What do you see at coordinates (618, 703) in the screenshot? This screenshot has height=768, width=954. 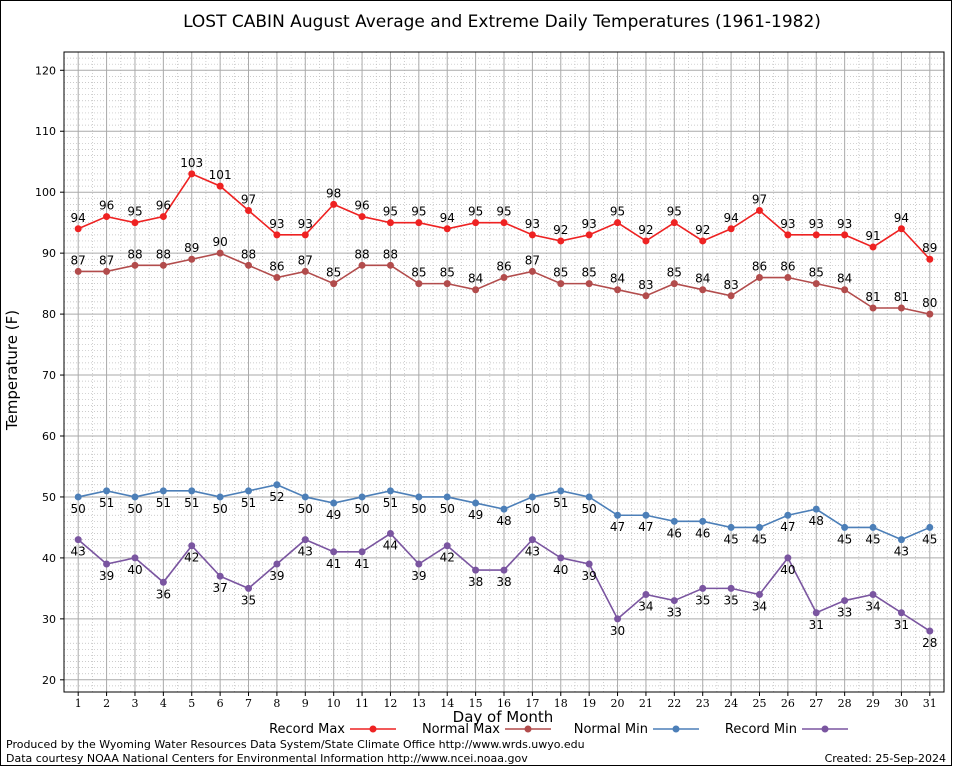 I see `x-tick-label: 20` at bounding box center [618, 703].